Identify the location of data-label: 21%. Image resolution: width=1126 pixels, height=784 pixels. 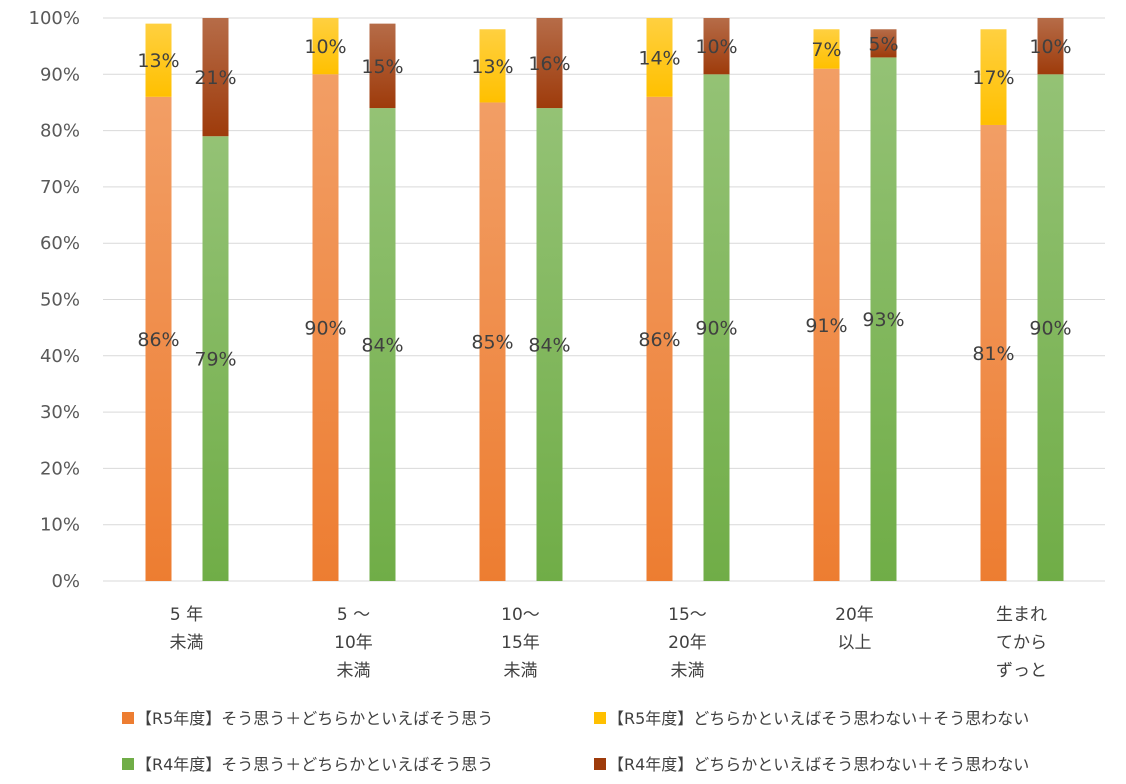
(215, 78).